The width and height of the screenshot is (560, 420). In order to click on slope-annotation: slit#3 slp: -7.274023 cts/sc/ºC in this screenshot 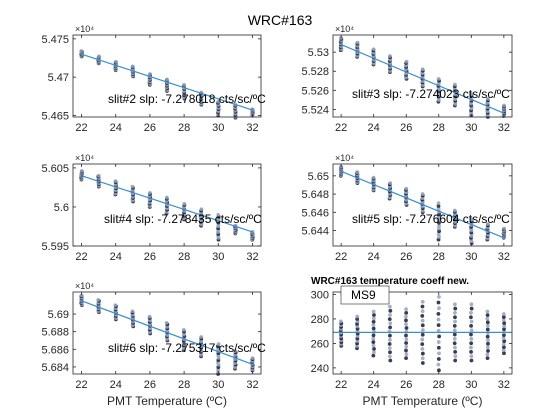, I will do `click(431, 94)`.